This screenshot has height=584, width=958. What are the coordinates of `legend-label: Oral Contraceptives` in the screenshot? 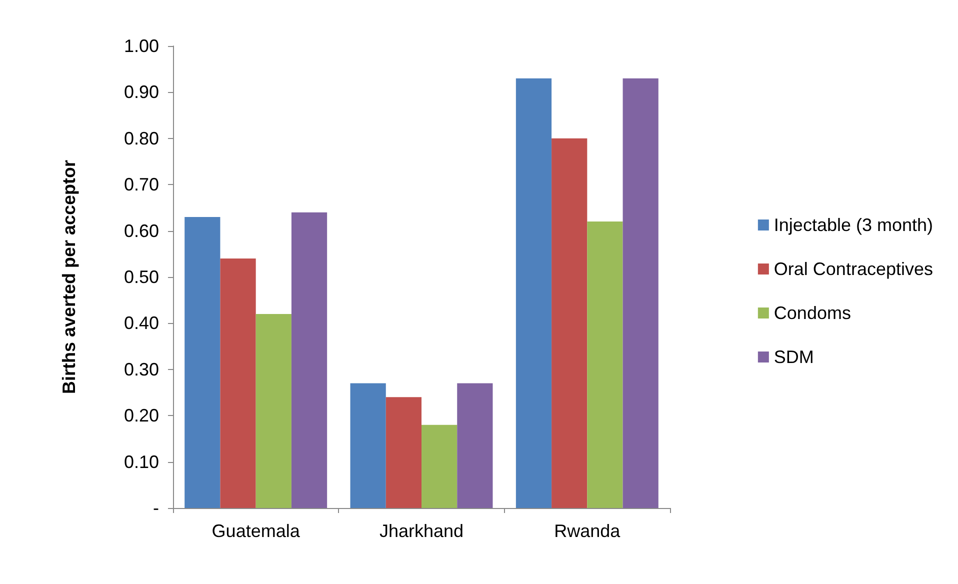 It's located at (853, 269).